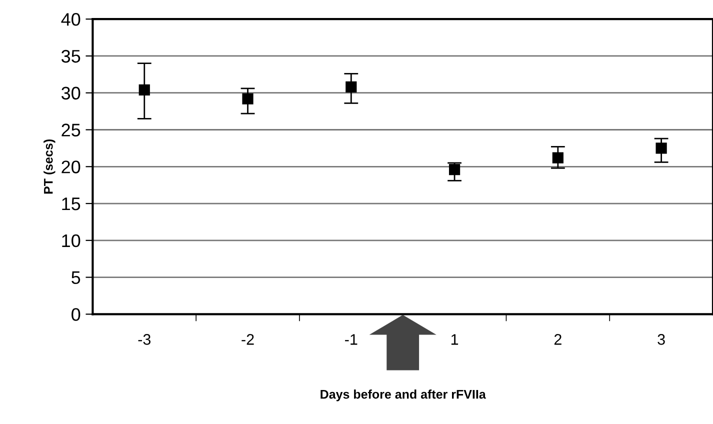 Image resolution: width=713 pixels, height=424 pixels. Describe the element at coordinates (558, 339) in the screenshot. I see `x-tick-label: 2` at that location.